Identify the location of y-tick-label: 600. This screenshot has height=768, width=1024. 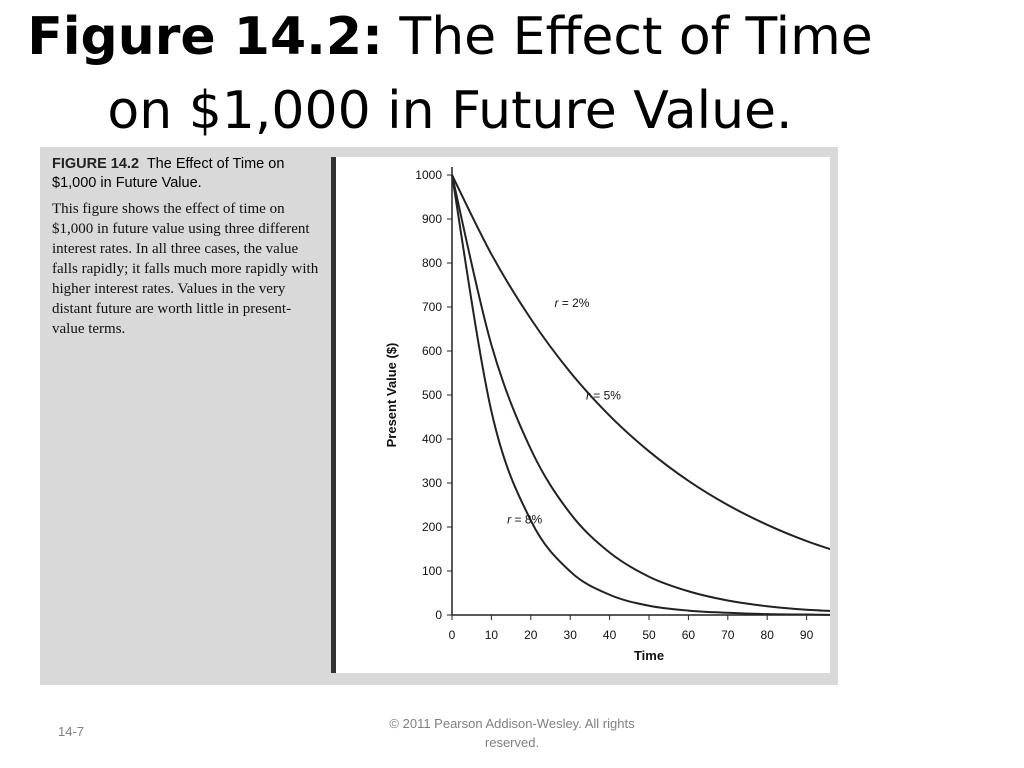
(432, 351).